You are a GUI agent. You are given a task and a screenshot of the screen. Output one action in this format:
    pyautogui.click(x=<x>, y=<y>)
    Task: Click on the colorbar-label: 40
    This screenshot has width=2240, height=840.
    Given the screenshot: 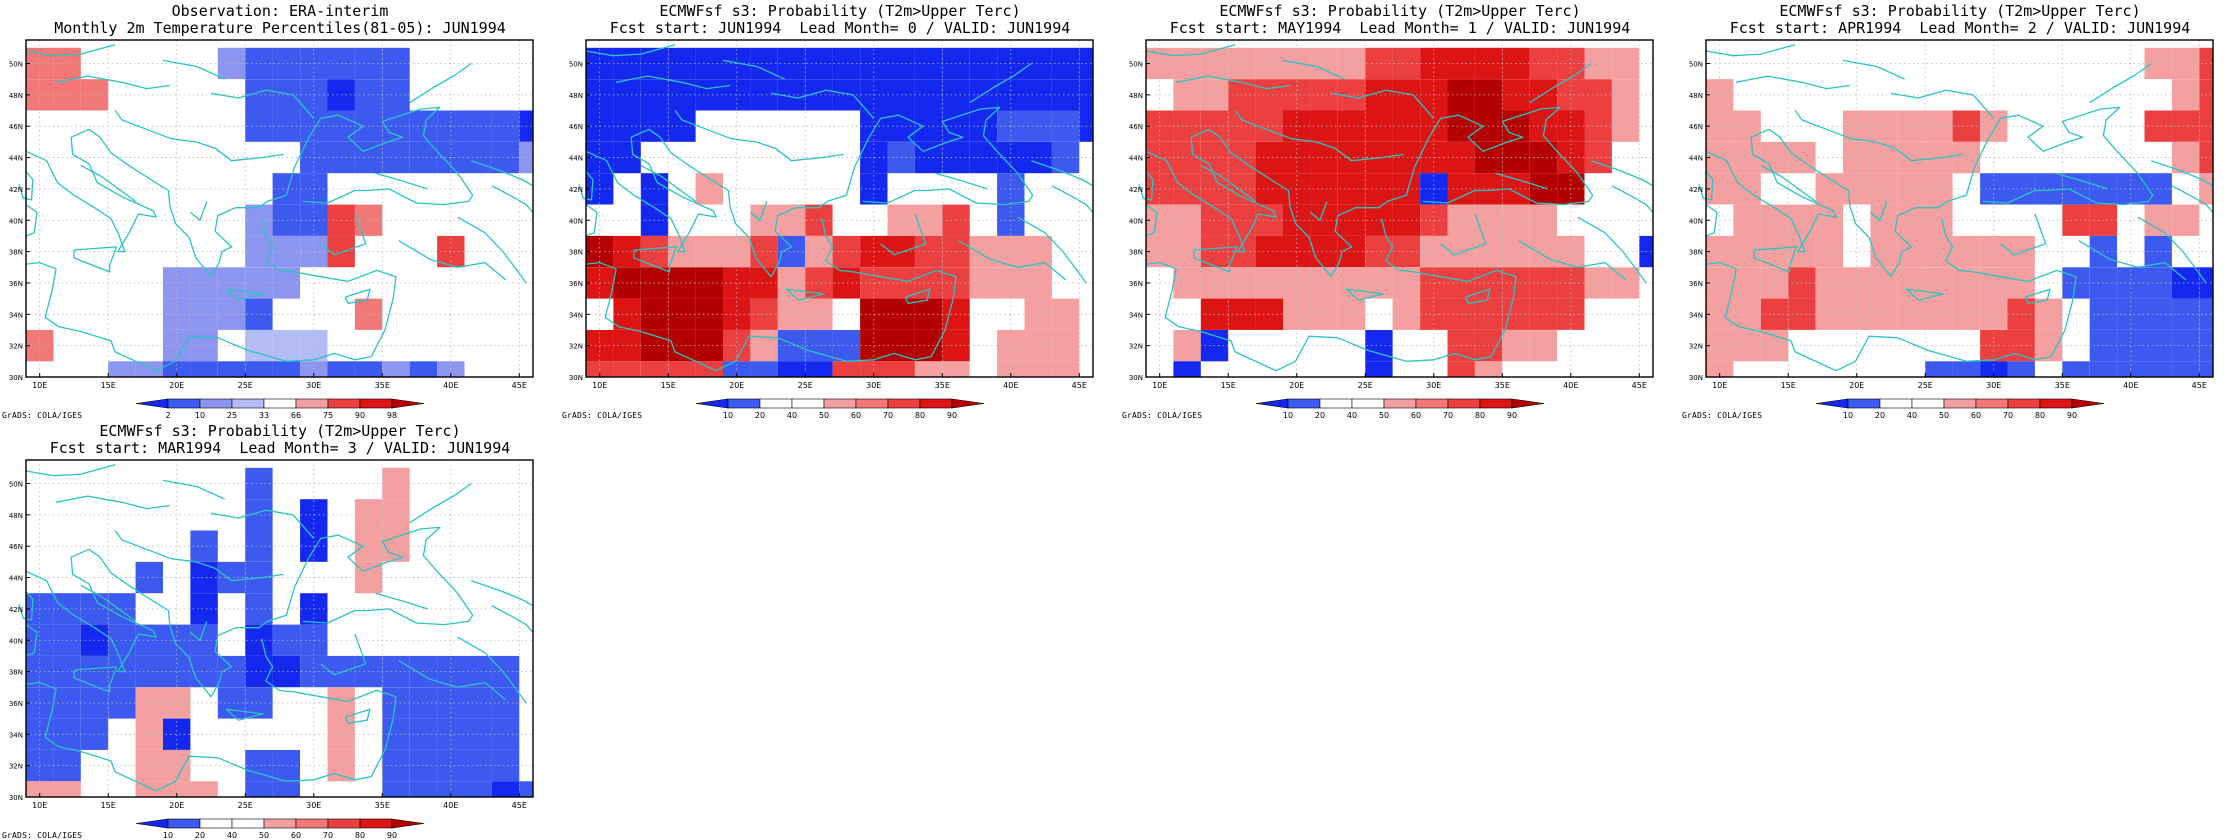 What is the action you would take?
    pyautogui.click(x=232, y=835)
    